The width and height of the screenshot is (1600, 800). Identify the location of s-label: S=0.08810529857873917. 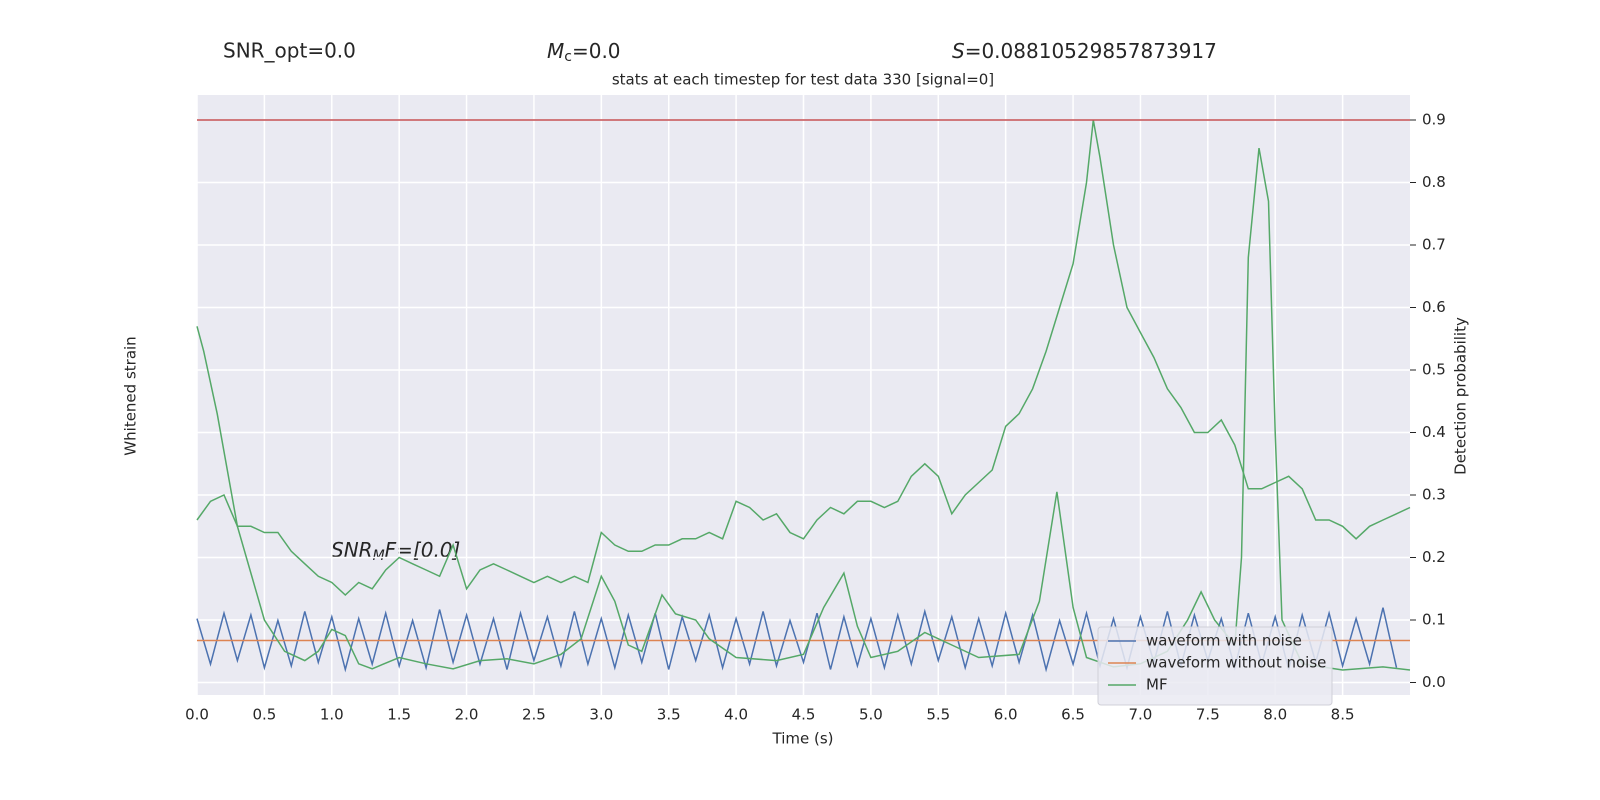
(1084, 51).